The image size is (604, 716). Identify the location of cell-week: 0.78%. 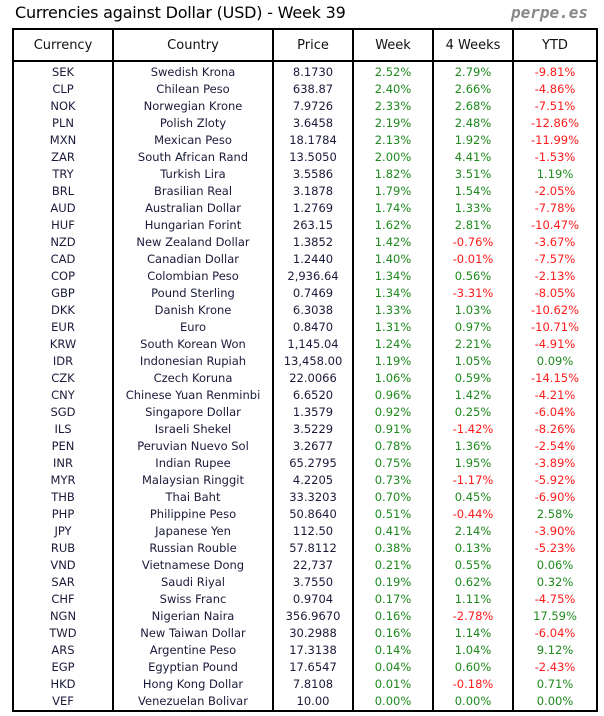
(393, 446).